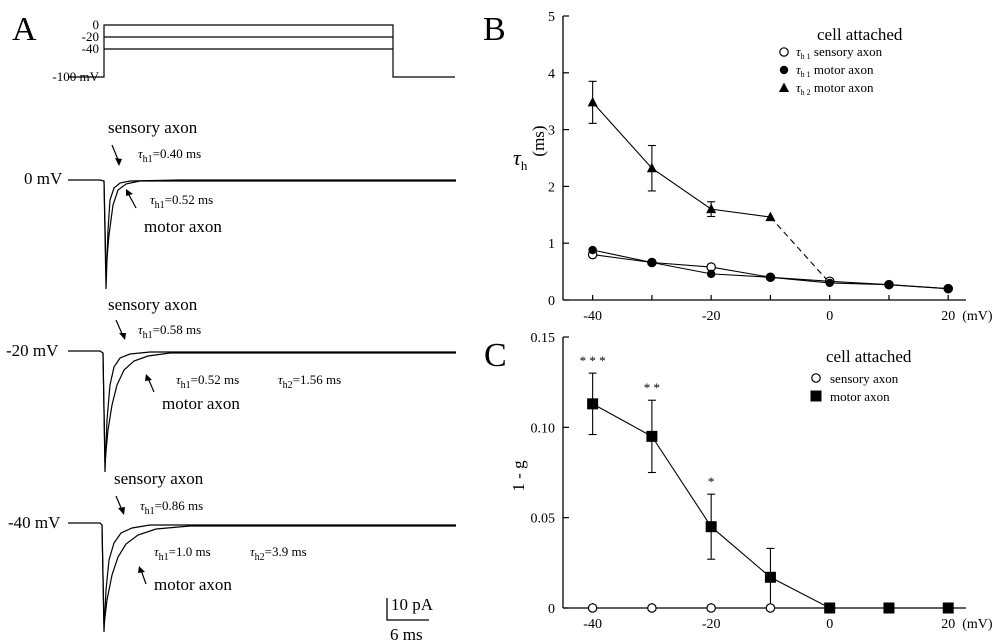 The height and width of the screenshot is (642, 995). What do you see at coordinates (652, 387) in the screenshot?
I see `significance-marker: * *` at bounding box center [652, 387].